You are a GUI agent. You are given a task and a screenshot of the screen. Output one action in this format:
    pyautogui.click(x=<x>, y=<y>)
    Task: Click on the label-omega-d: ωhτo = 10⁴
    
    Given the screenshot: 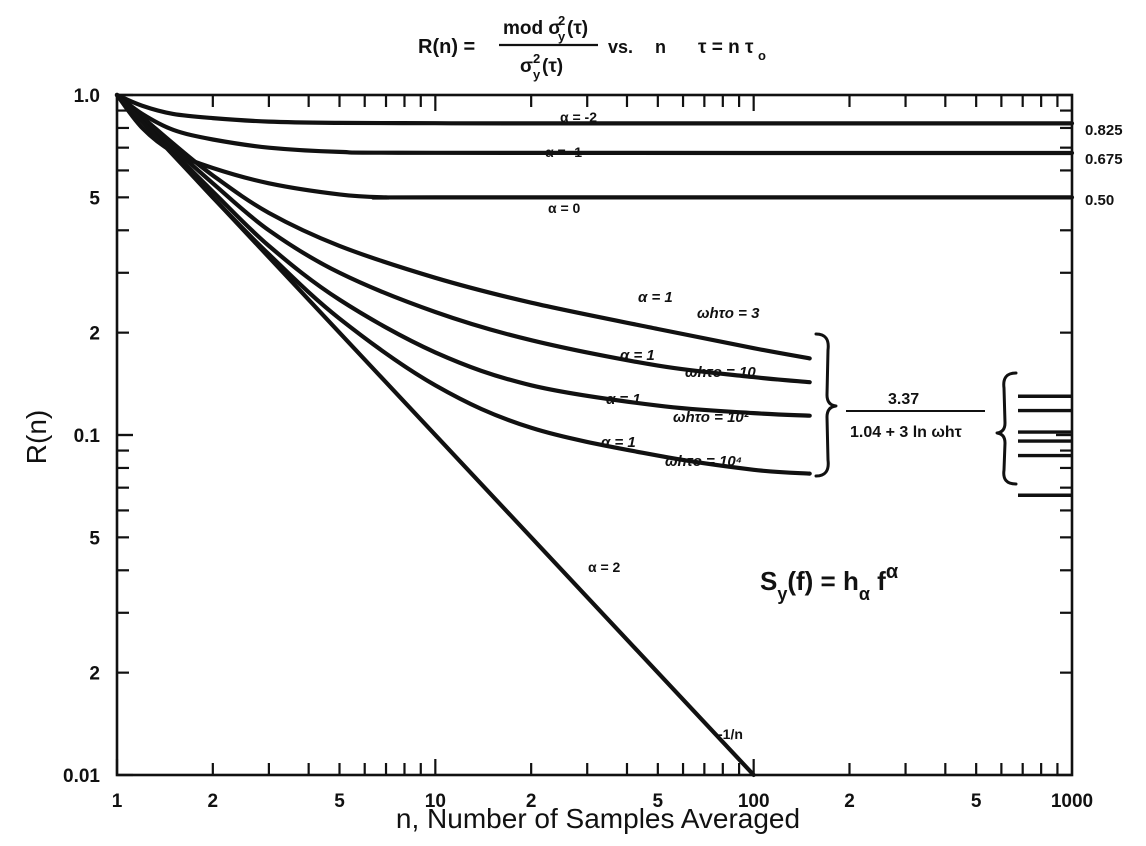 What is the action you would take?
    pyautogui.click(x=703, y=461)
    